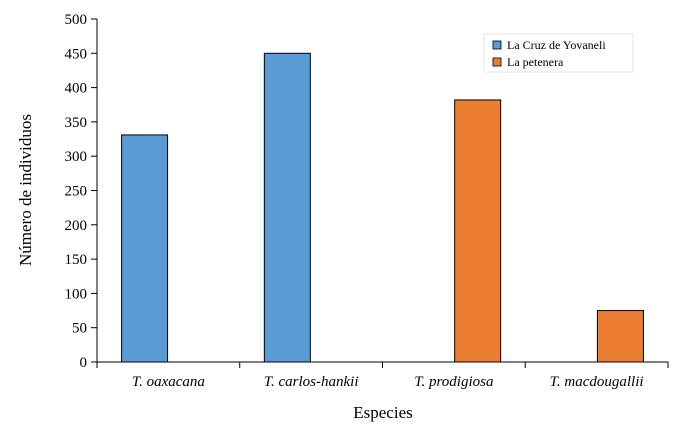 Image resolution: width=678 pixels, height=426 pixels. Describe the element at coordinates (145, 248) in the screenshot. I see `bar-t-oaxacana` at that location.